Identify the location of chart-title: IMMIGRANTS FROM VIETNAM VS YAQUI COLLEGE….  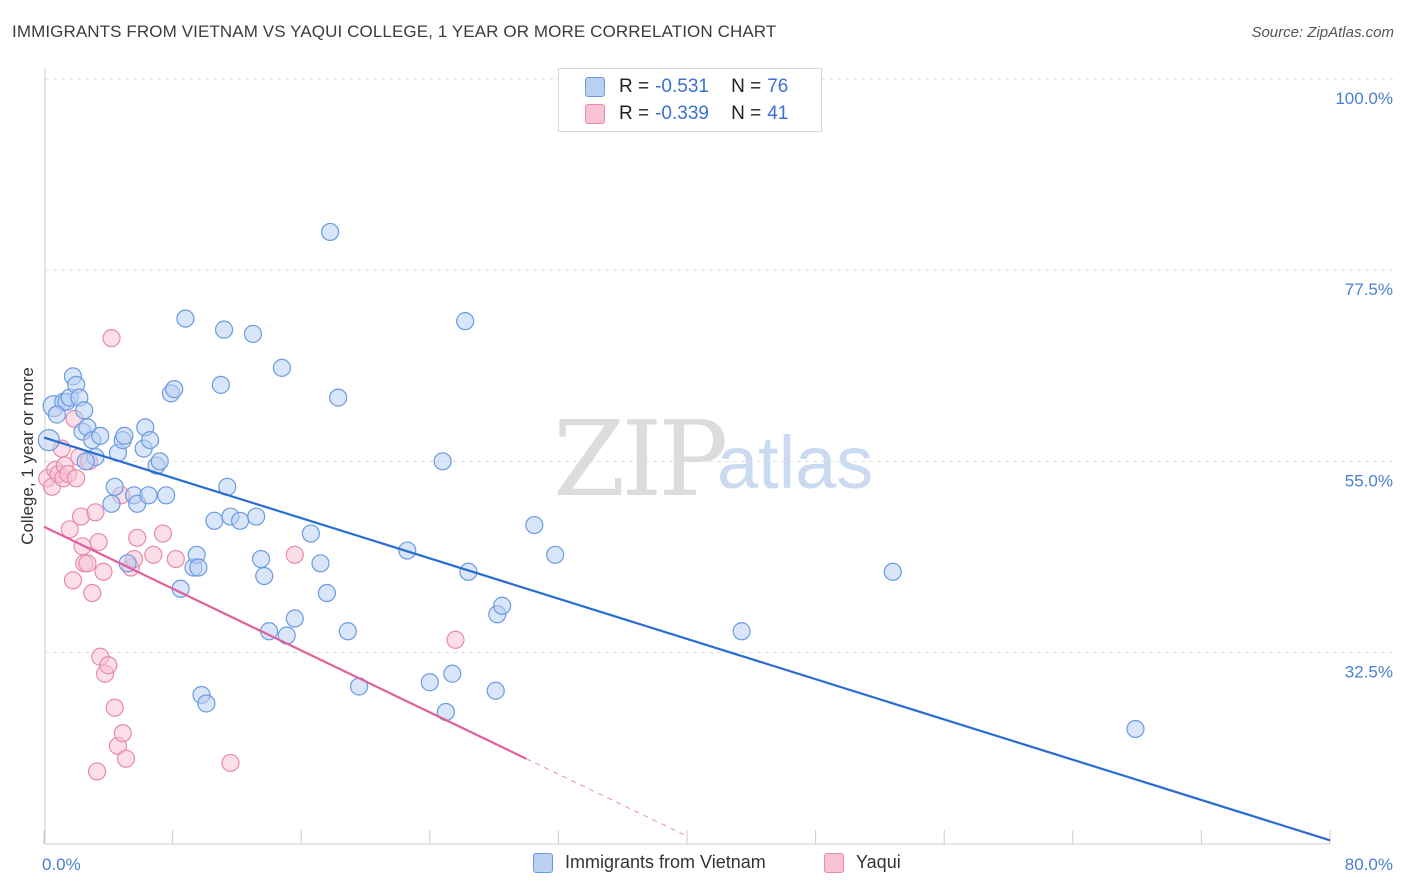
(394, 31).